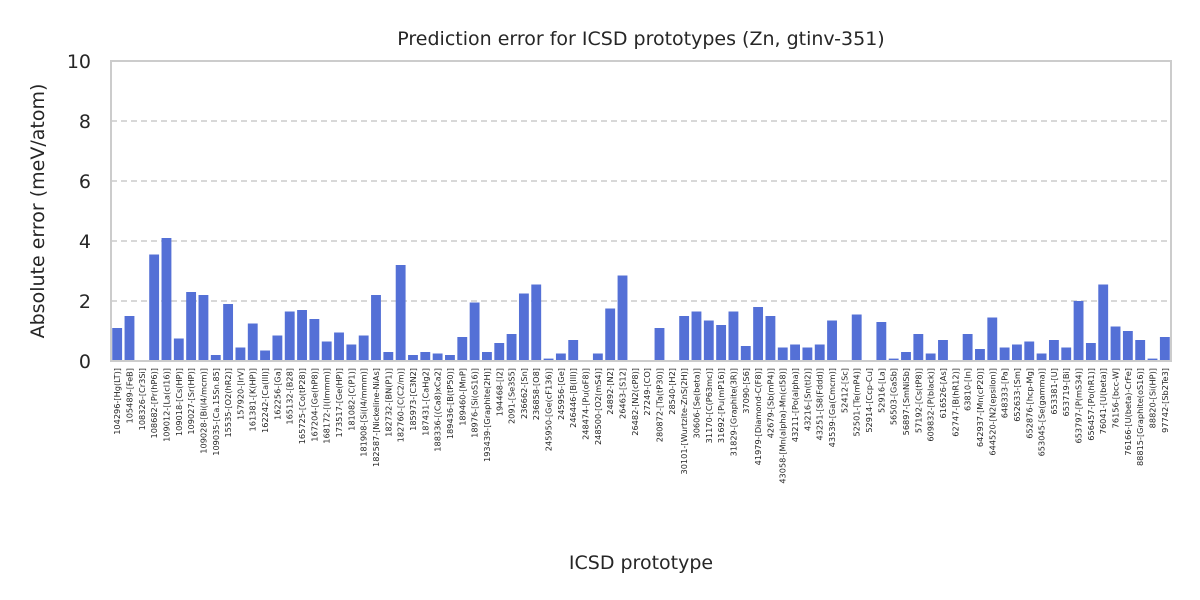 The height and width of the screenshot is (600, 1200). What do you see at coordinates (783, 426) in the screenshot?
I see `x-tick-label: 43058-[Mn(alpha)-Mn(cI58)]` at bounding box center [783, 426].